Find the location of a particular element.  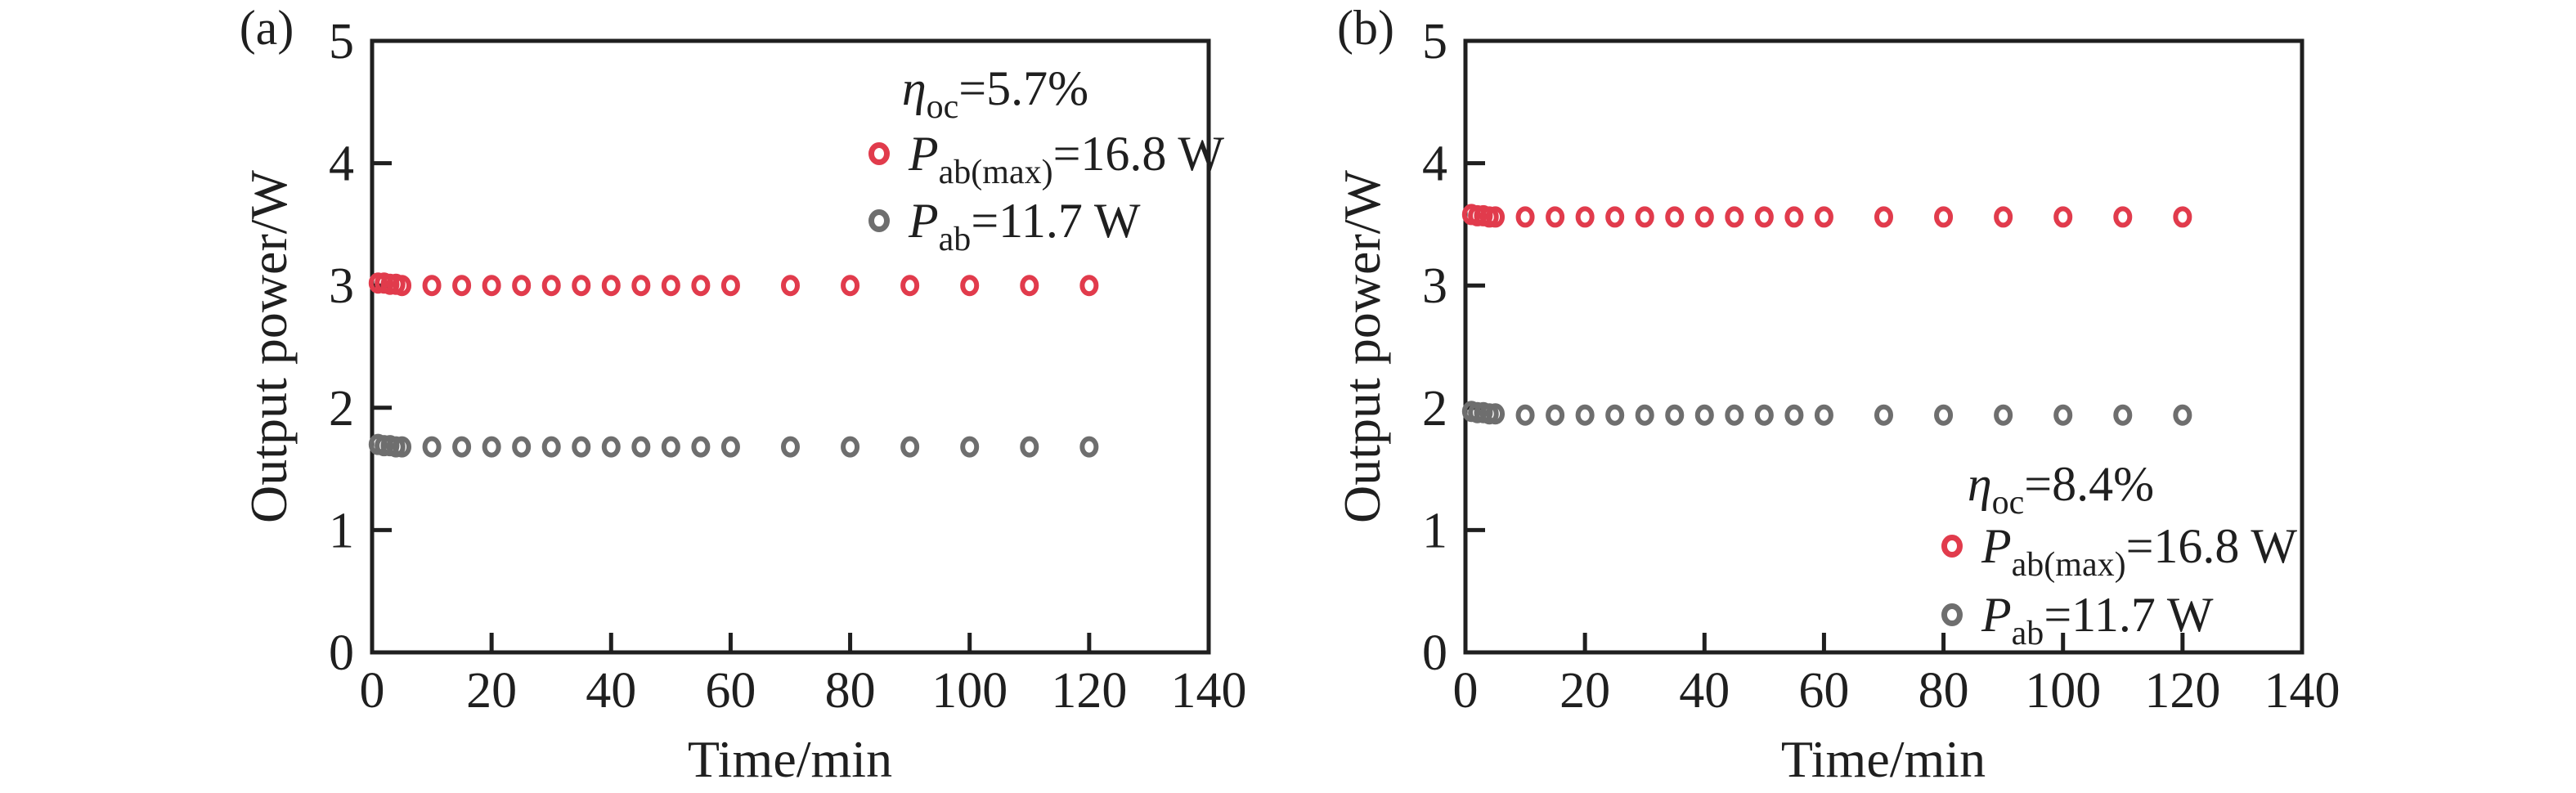

y-axis-title-a: Output power/W is located at coordinates (269, 346).